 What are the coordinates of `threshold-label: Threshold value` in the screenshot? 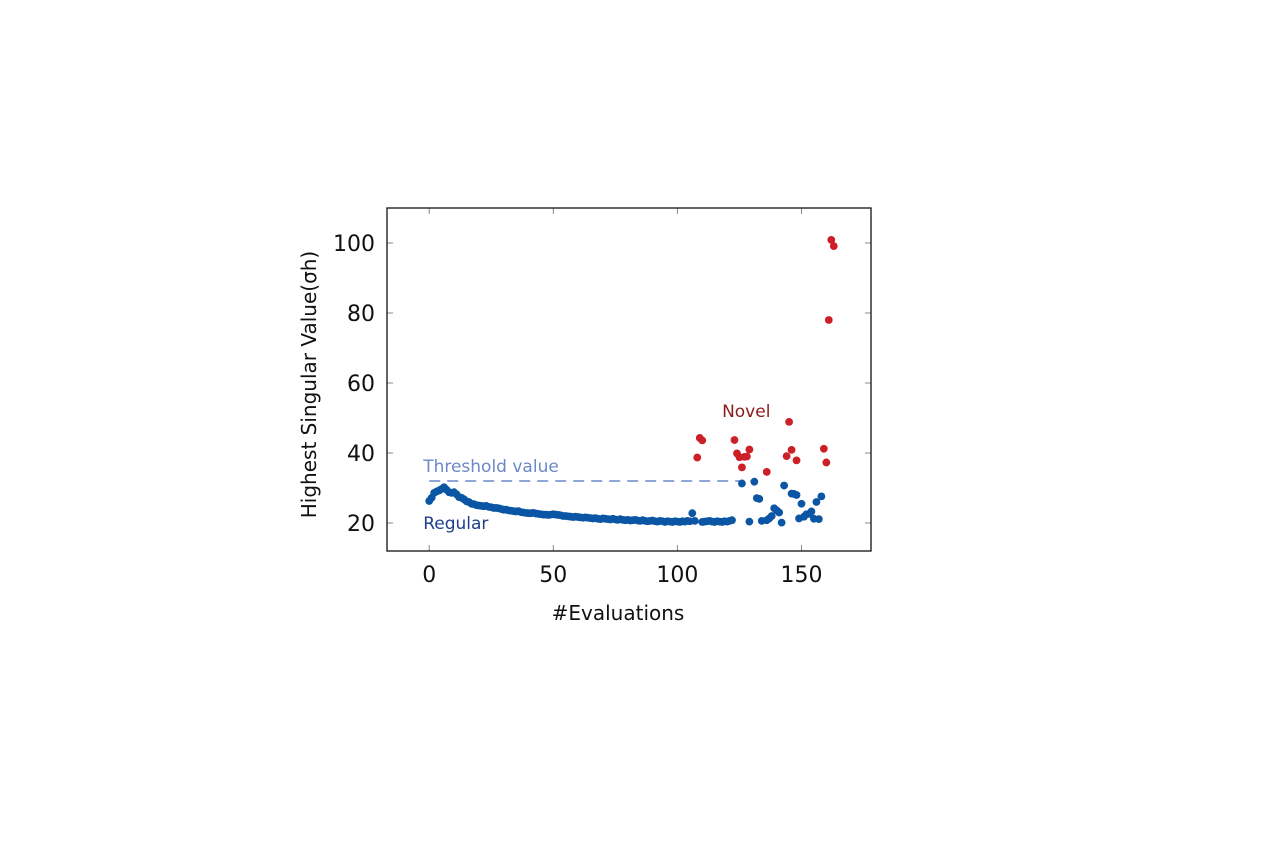 It's located at (490, 467).